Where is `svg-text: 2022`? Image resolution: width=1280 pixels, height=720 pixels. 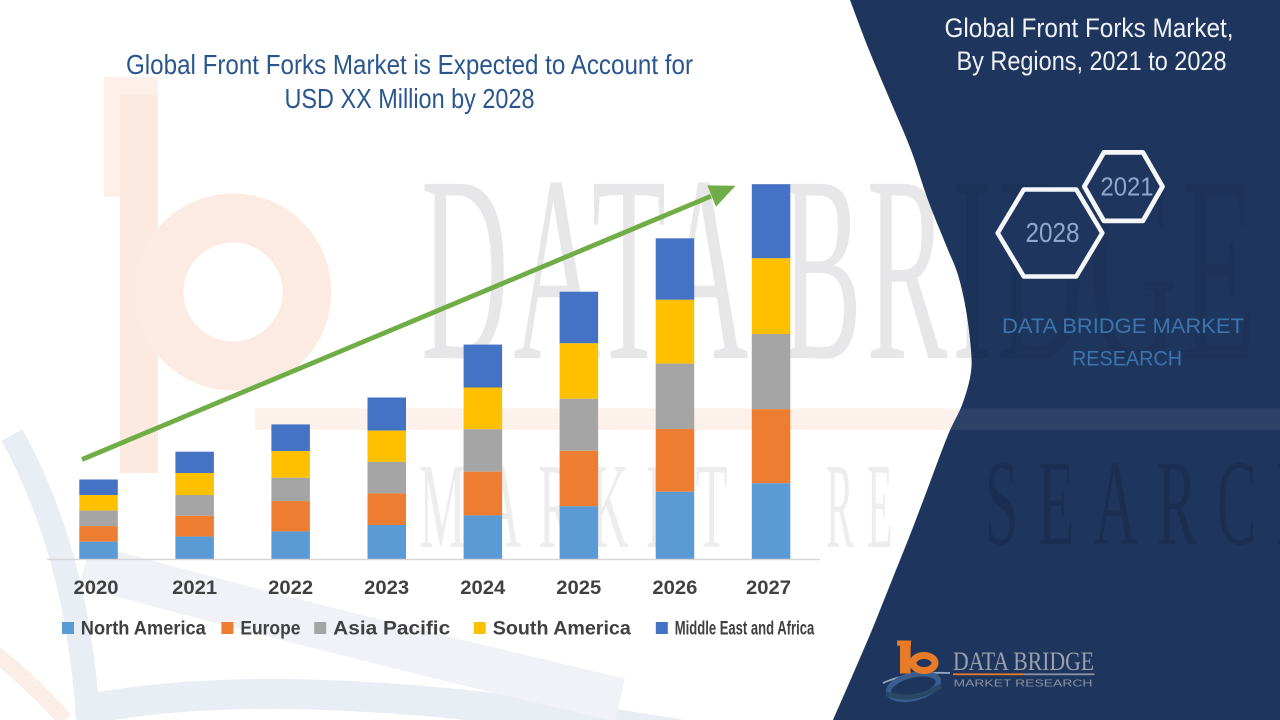
svg-text: 2022 is located at coordinates (290, 588).